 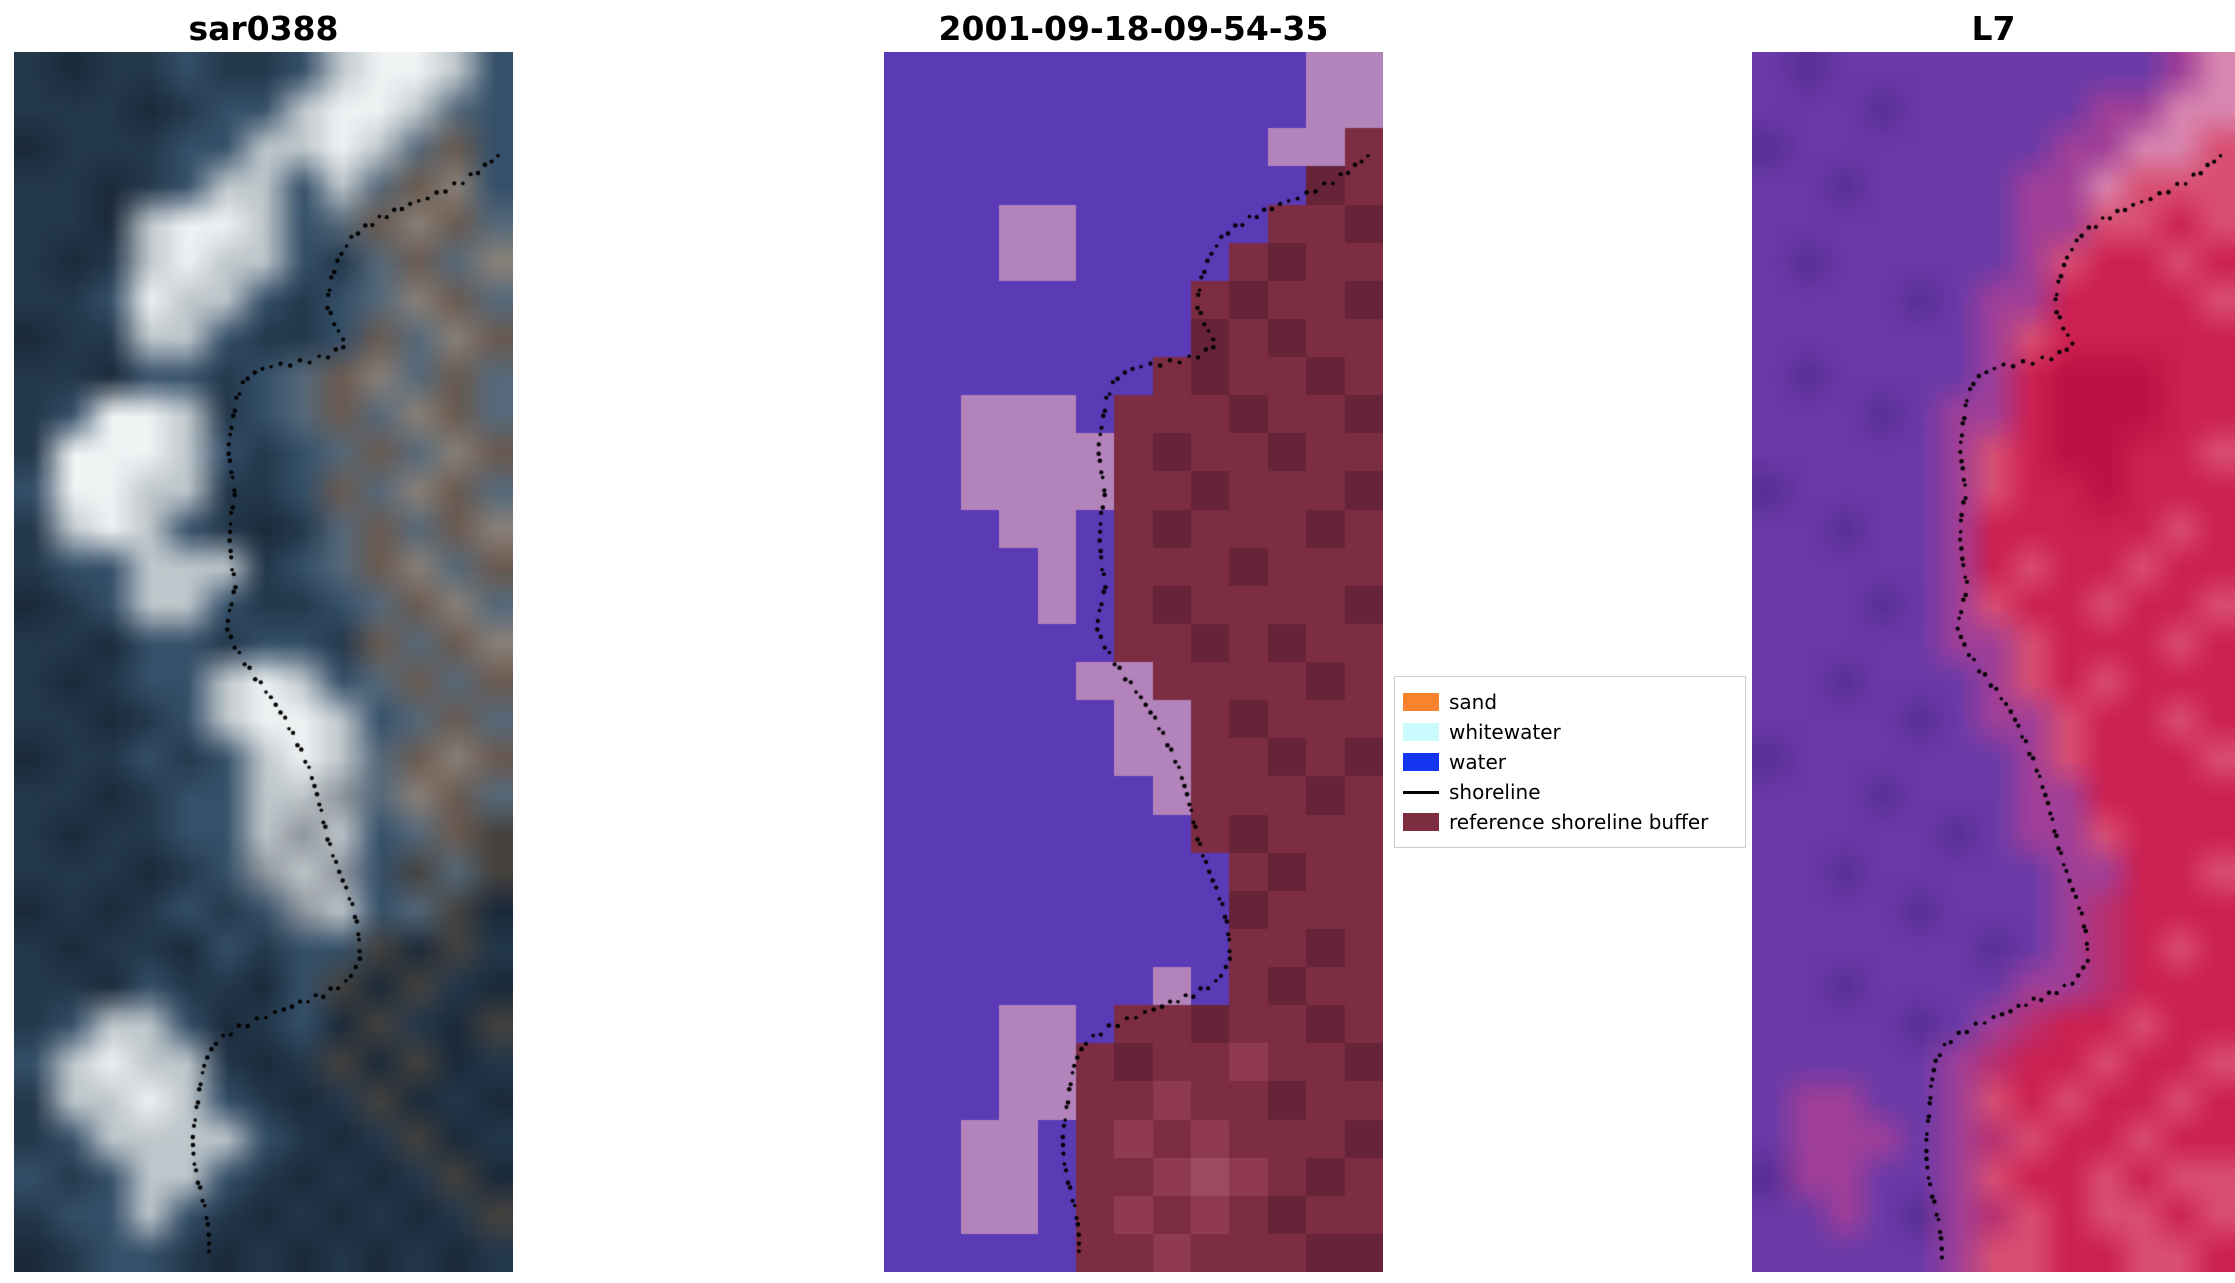 I want to click on legend-swatch-water, so click(x=1421, y=762).